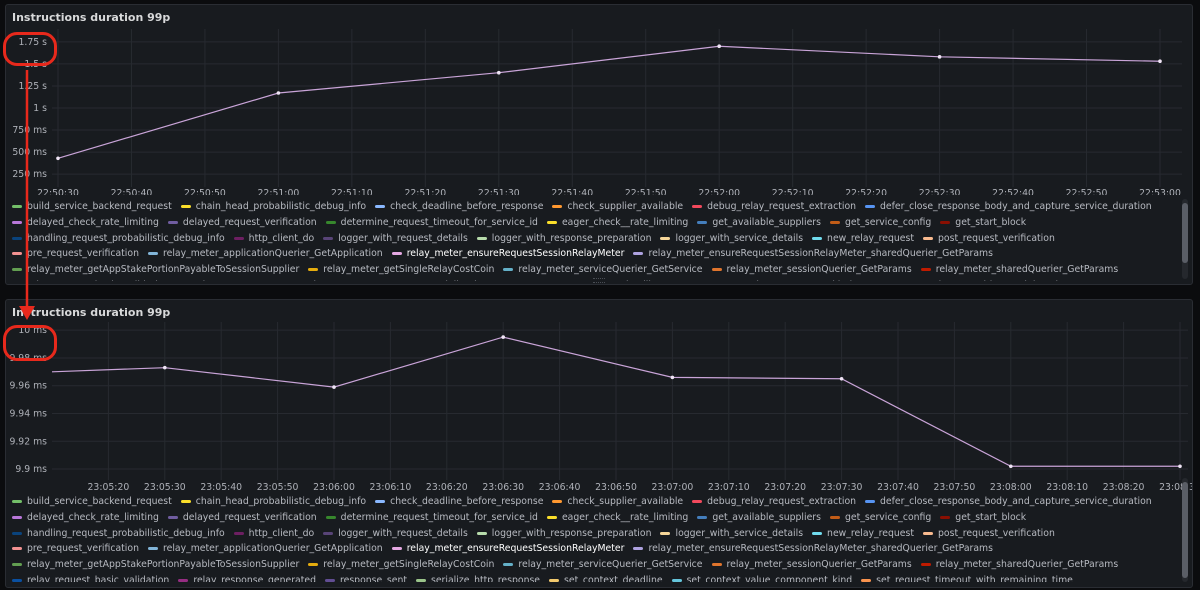  What do you see at coordinates (599, 280) in the screenshot?
I see `resize-handle` at bounding box center [599, 280].